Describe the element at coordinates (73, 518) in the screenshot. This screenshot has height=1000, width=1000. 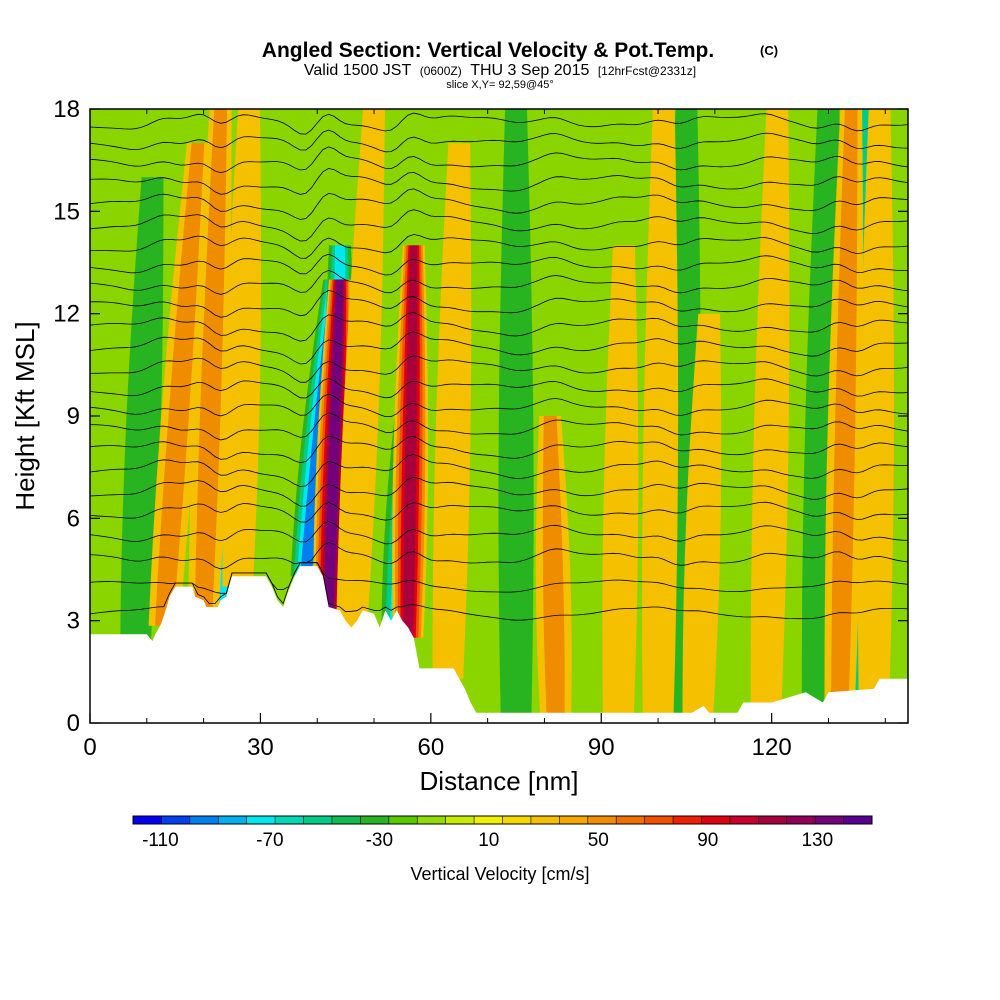
I see `y-tick-label-2: 6` at that location.